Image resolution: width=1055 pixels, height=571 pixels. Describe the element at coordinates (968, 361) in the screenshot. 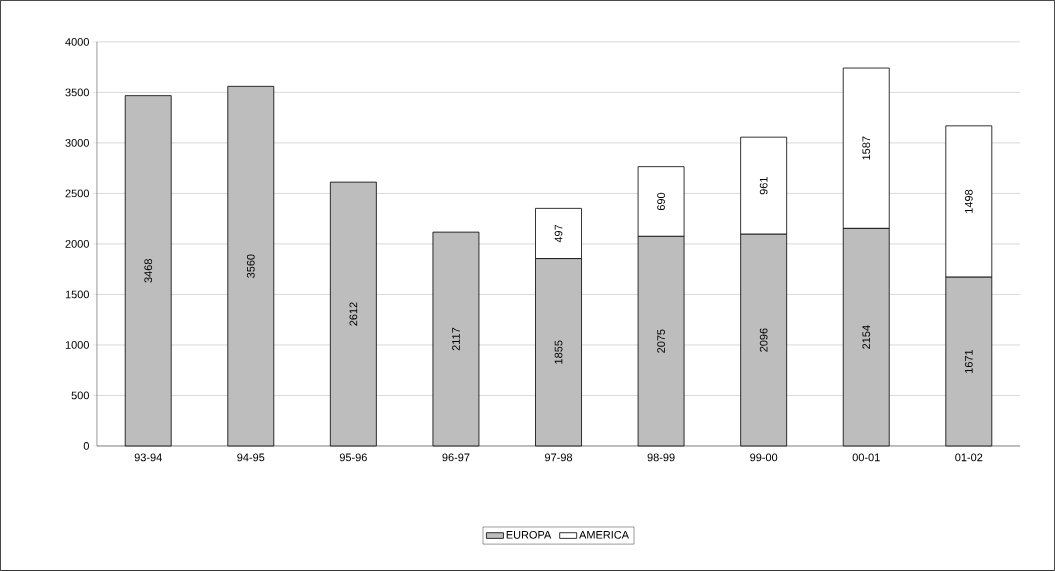

I see `data-label: 1671` at that location.